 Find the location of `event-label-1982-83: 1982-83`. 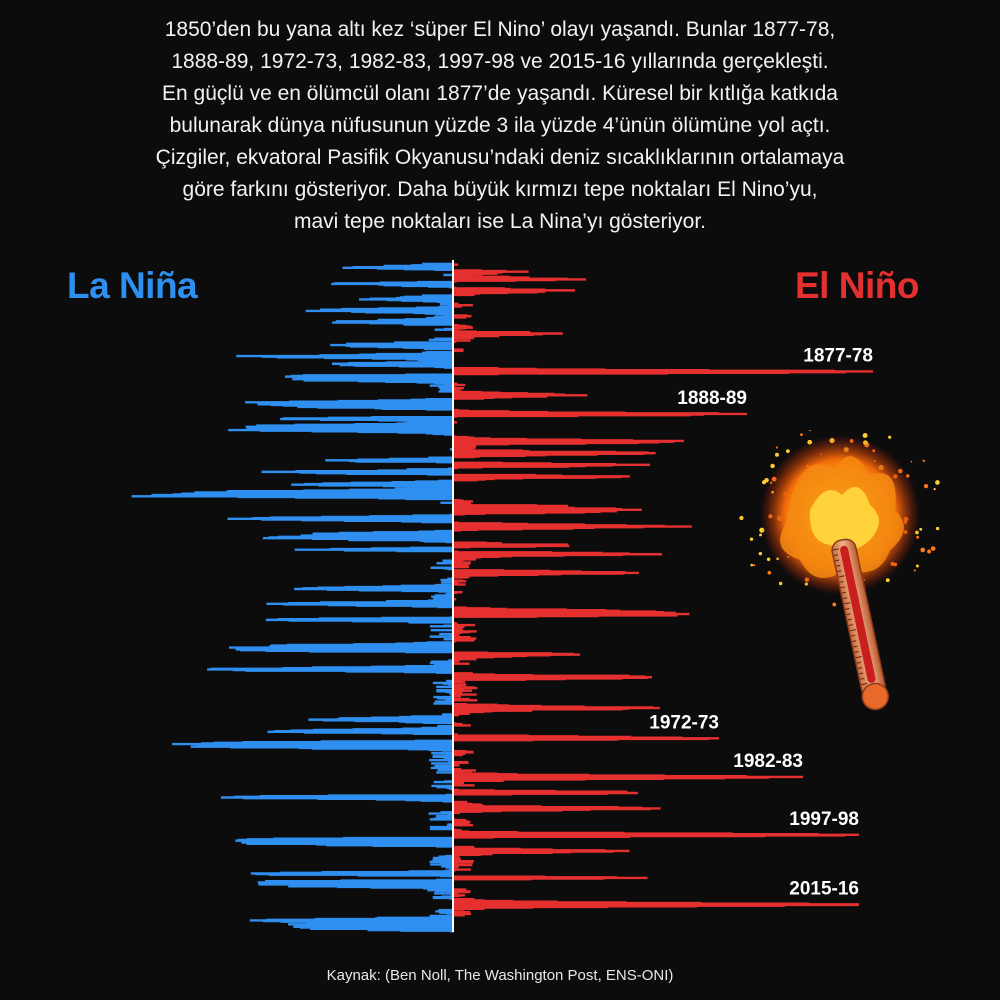

event-label-1982-83: 1982-83 is located at coordinates (768, 761).